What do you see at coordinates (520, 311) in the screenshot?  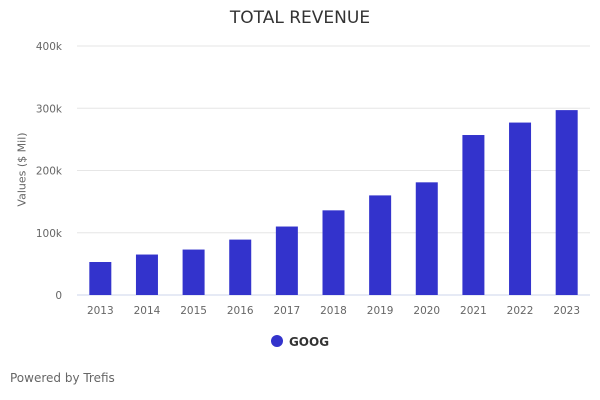 I see `x-tick-label: 2022` at bounding box center [520, 311].